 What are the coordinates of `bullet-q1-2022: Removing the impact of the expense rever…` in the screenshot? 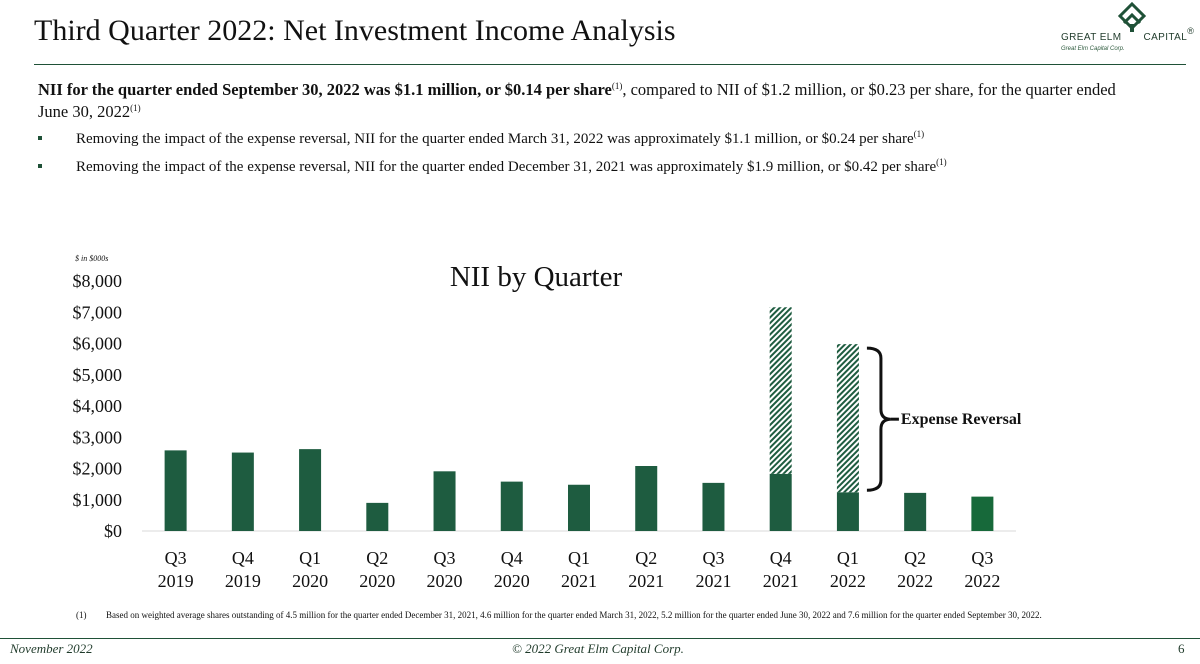 It's located at (481, 139).